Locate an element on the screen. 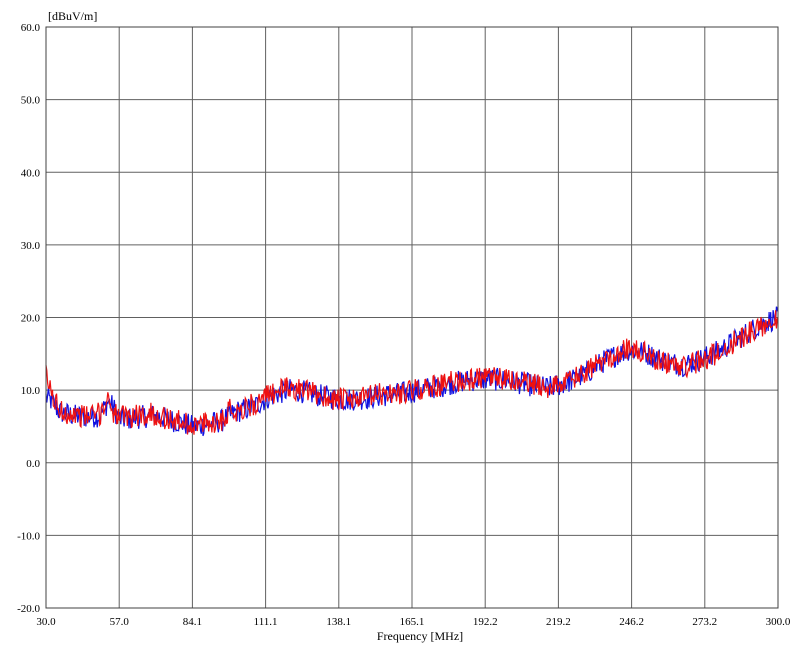 Image resolution: width=800 pixels, height=658 pixels. y-tick-label: -10.0 is located at coordinates (28, 536).